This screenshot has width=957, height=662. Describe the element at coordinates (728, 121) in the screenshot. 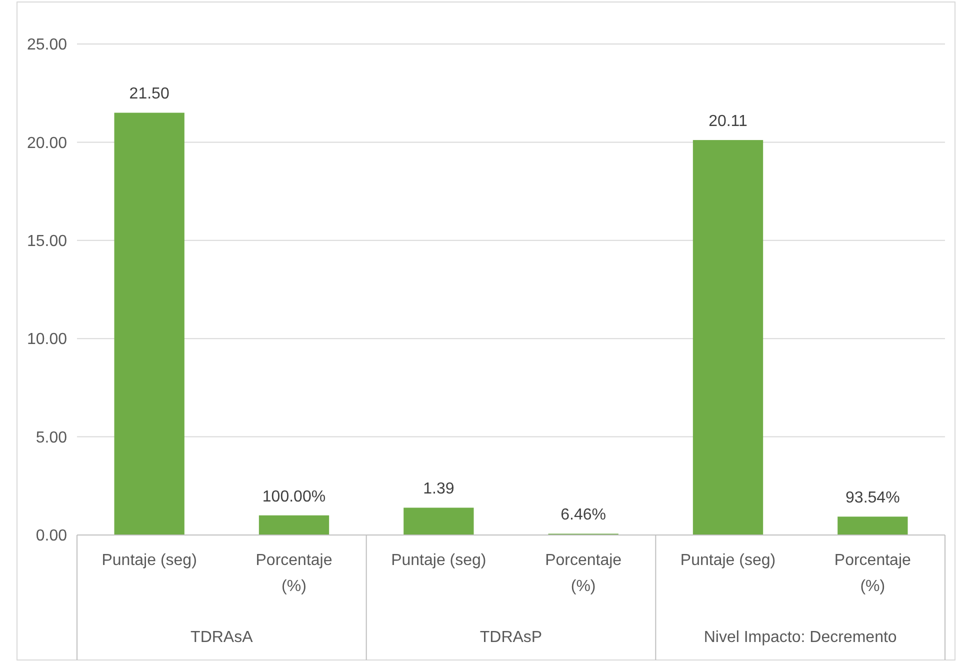

I see `data-label: 20.11` at that location.